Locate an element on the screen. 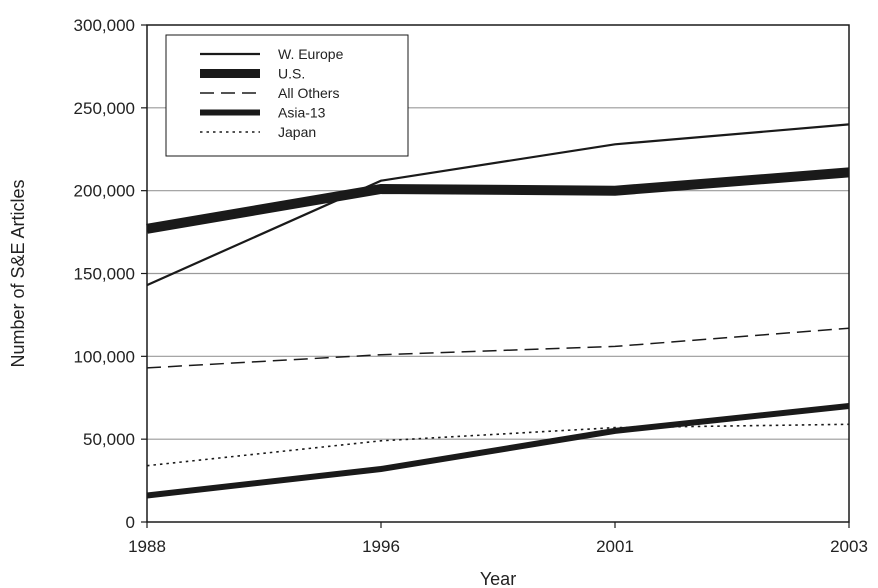  x-axis-title: Year is located at coordinates (498, 578).